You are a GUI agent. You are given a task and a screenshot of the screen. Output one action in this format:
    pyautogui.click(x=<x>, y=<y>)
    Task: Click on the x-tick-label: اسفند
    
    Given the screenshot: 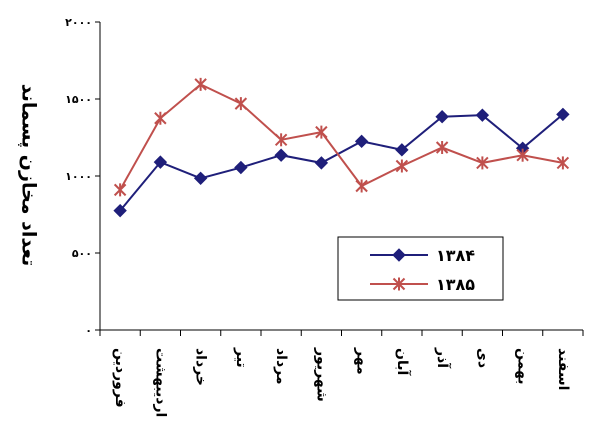 What is the action you would take?
    pyautogui.click(x=563, y=369)
    